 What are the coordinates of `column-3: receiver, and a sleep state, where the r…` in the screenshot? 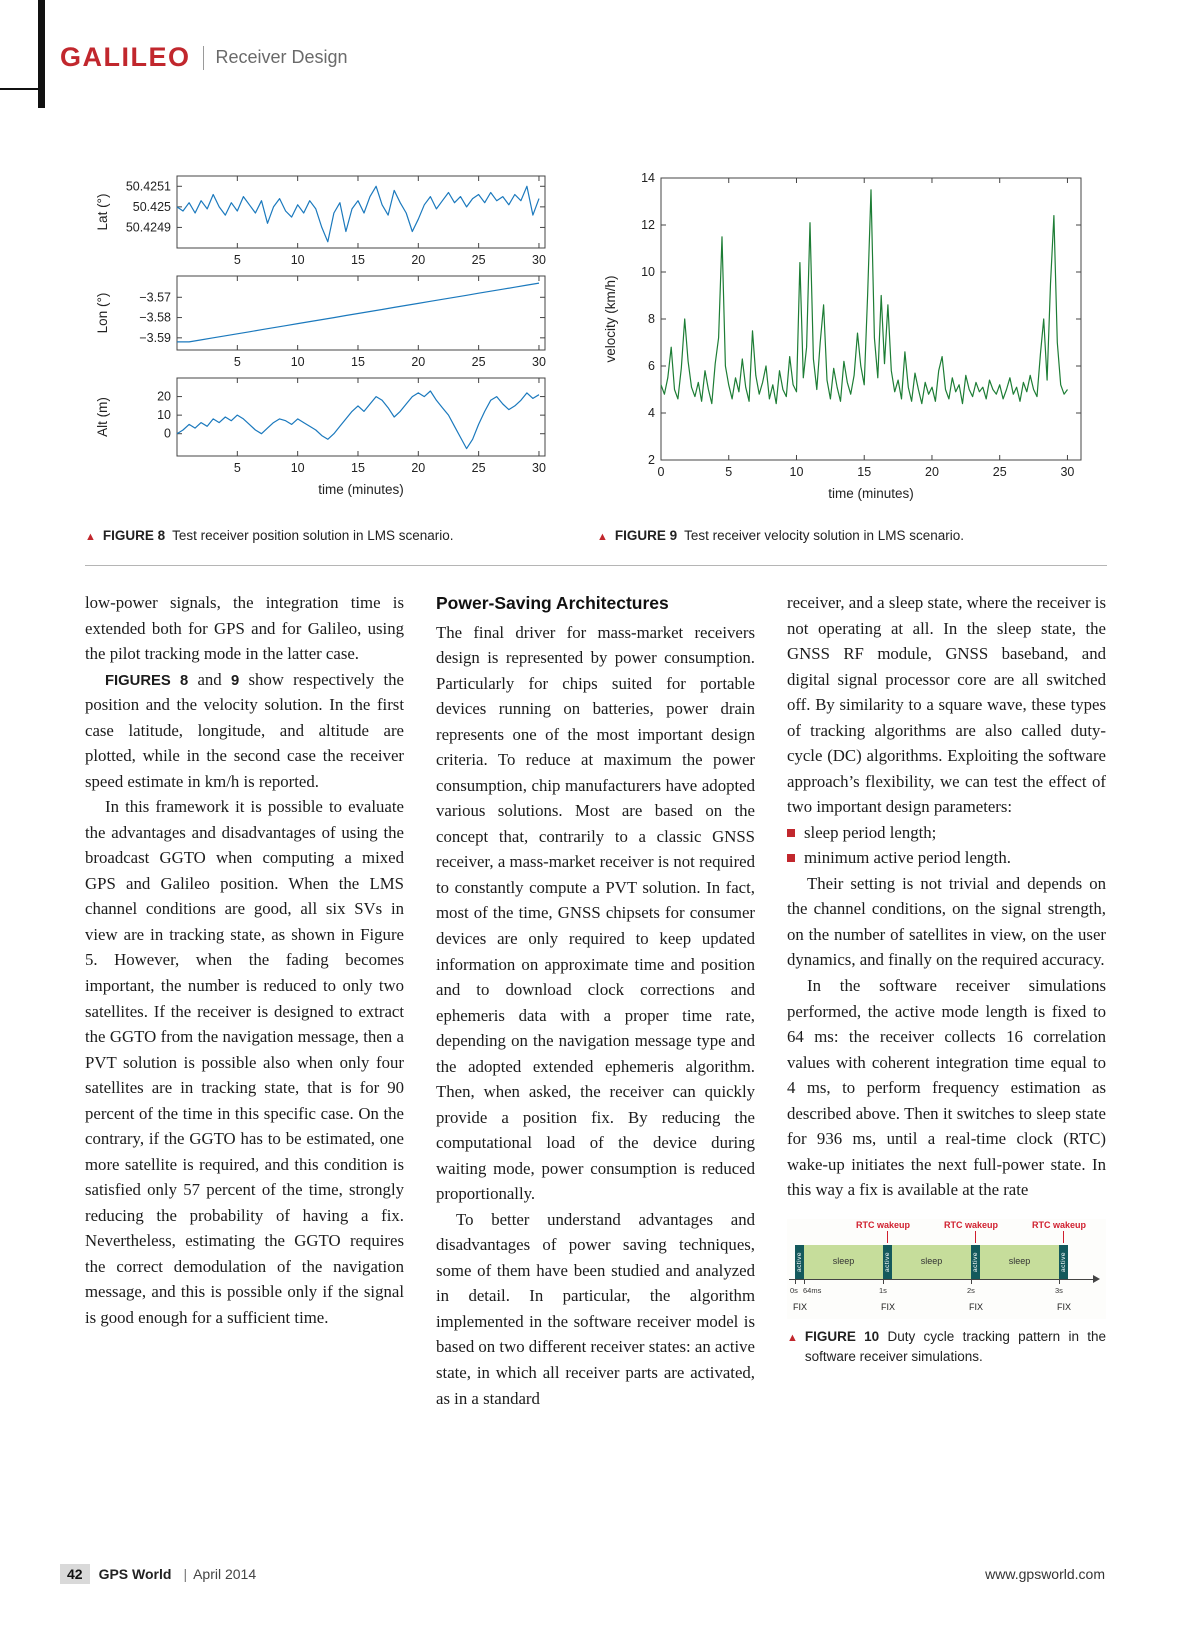 It's located at (946, 1000).